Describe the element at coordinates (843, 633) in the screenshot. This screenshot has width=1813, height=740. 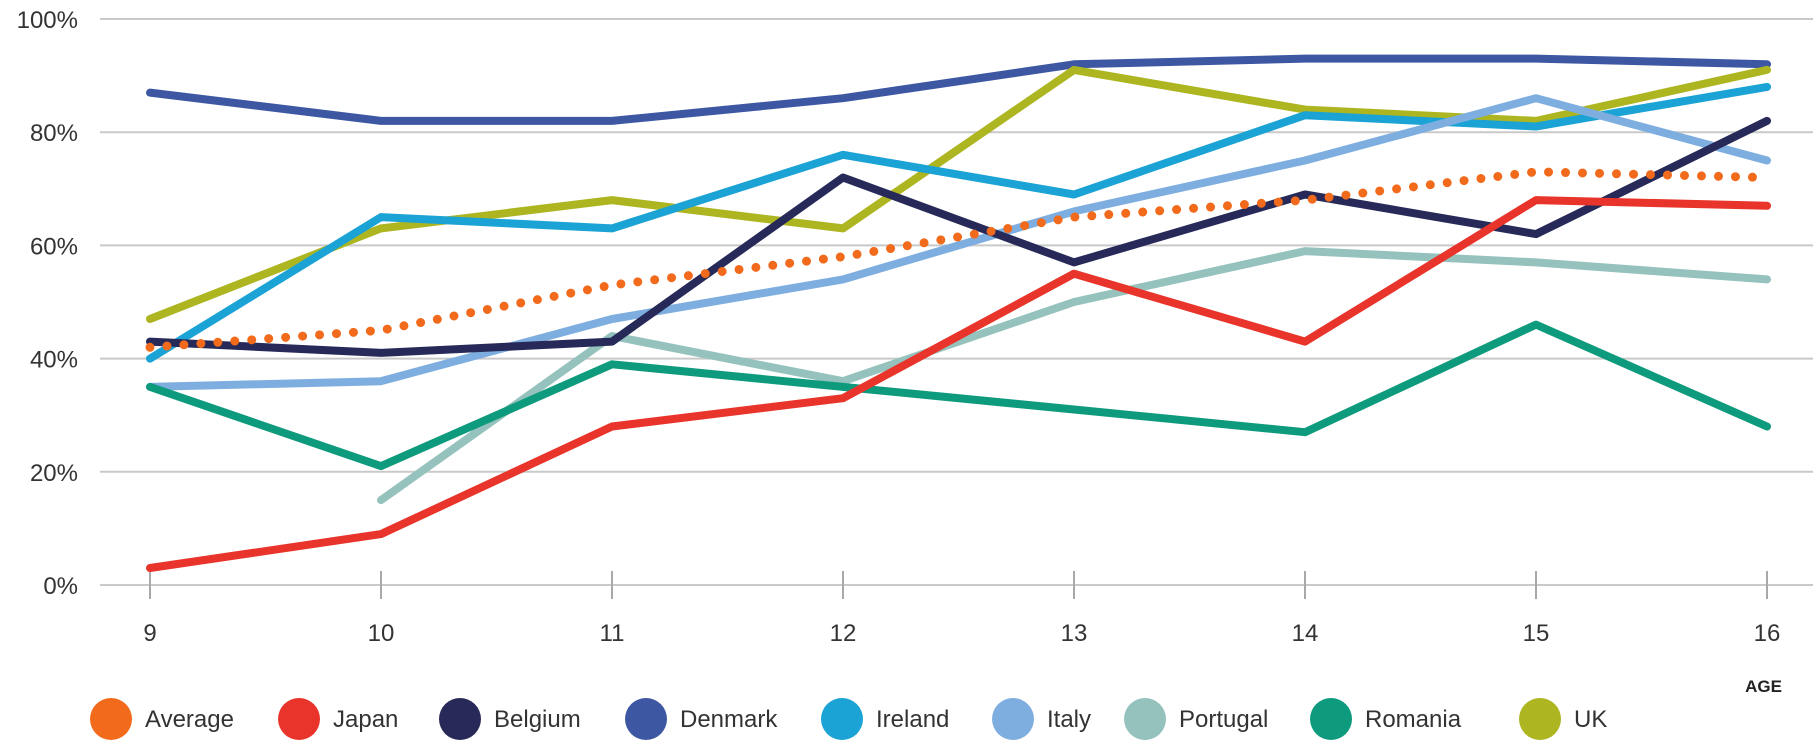
I see `x-tick-label: 12` at that location.